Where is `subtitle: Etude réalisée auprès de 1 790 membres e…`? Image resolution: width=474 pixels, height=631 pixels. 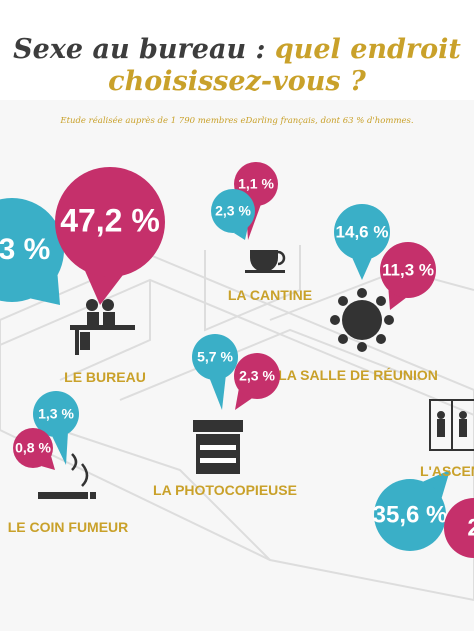
subtitle: Etude réalisée auprès de 1 790 membres e… is located at coordinates (236, 120).